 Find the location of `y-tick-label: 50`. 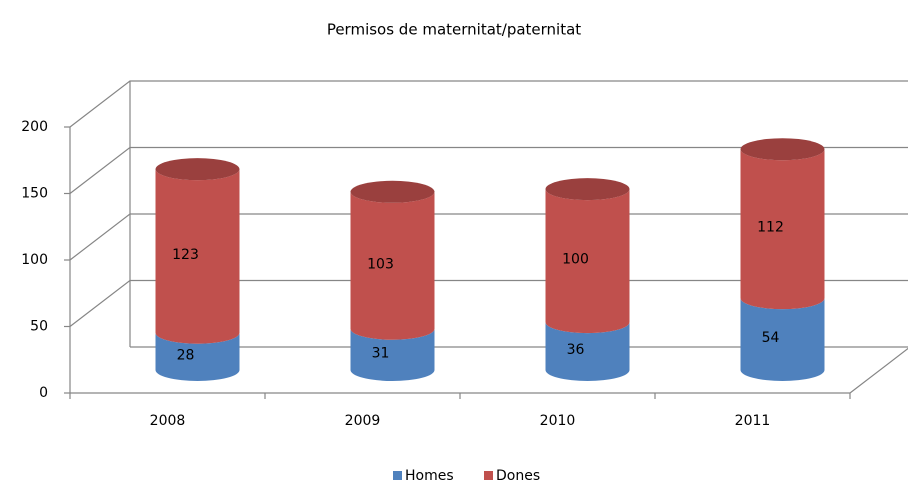

y-tick-label: 50 is located at coordinates (39, 327).